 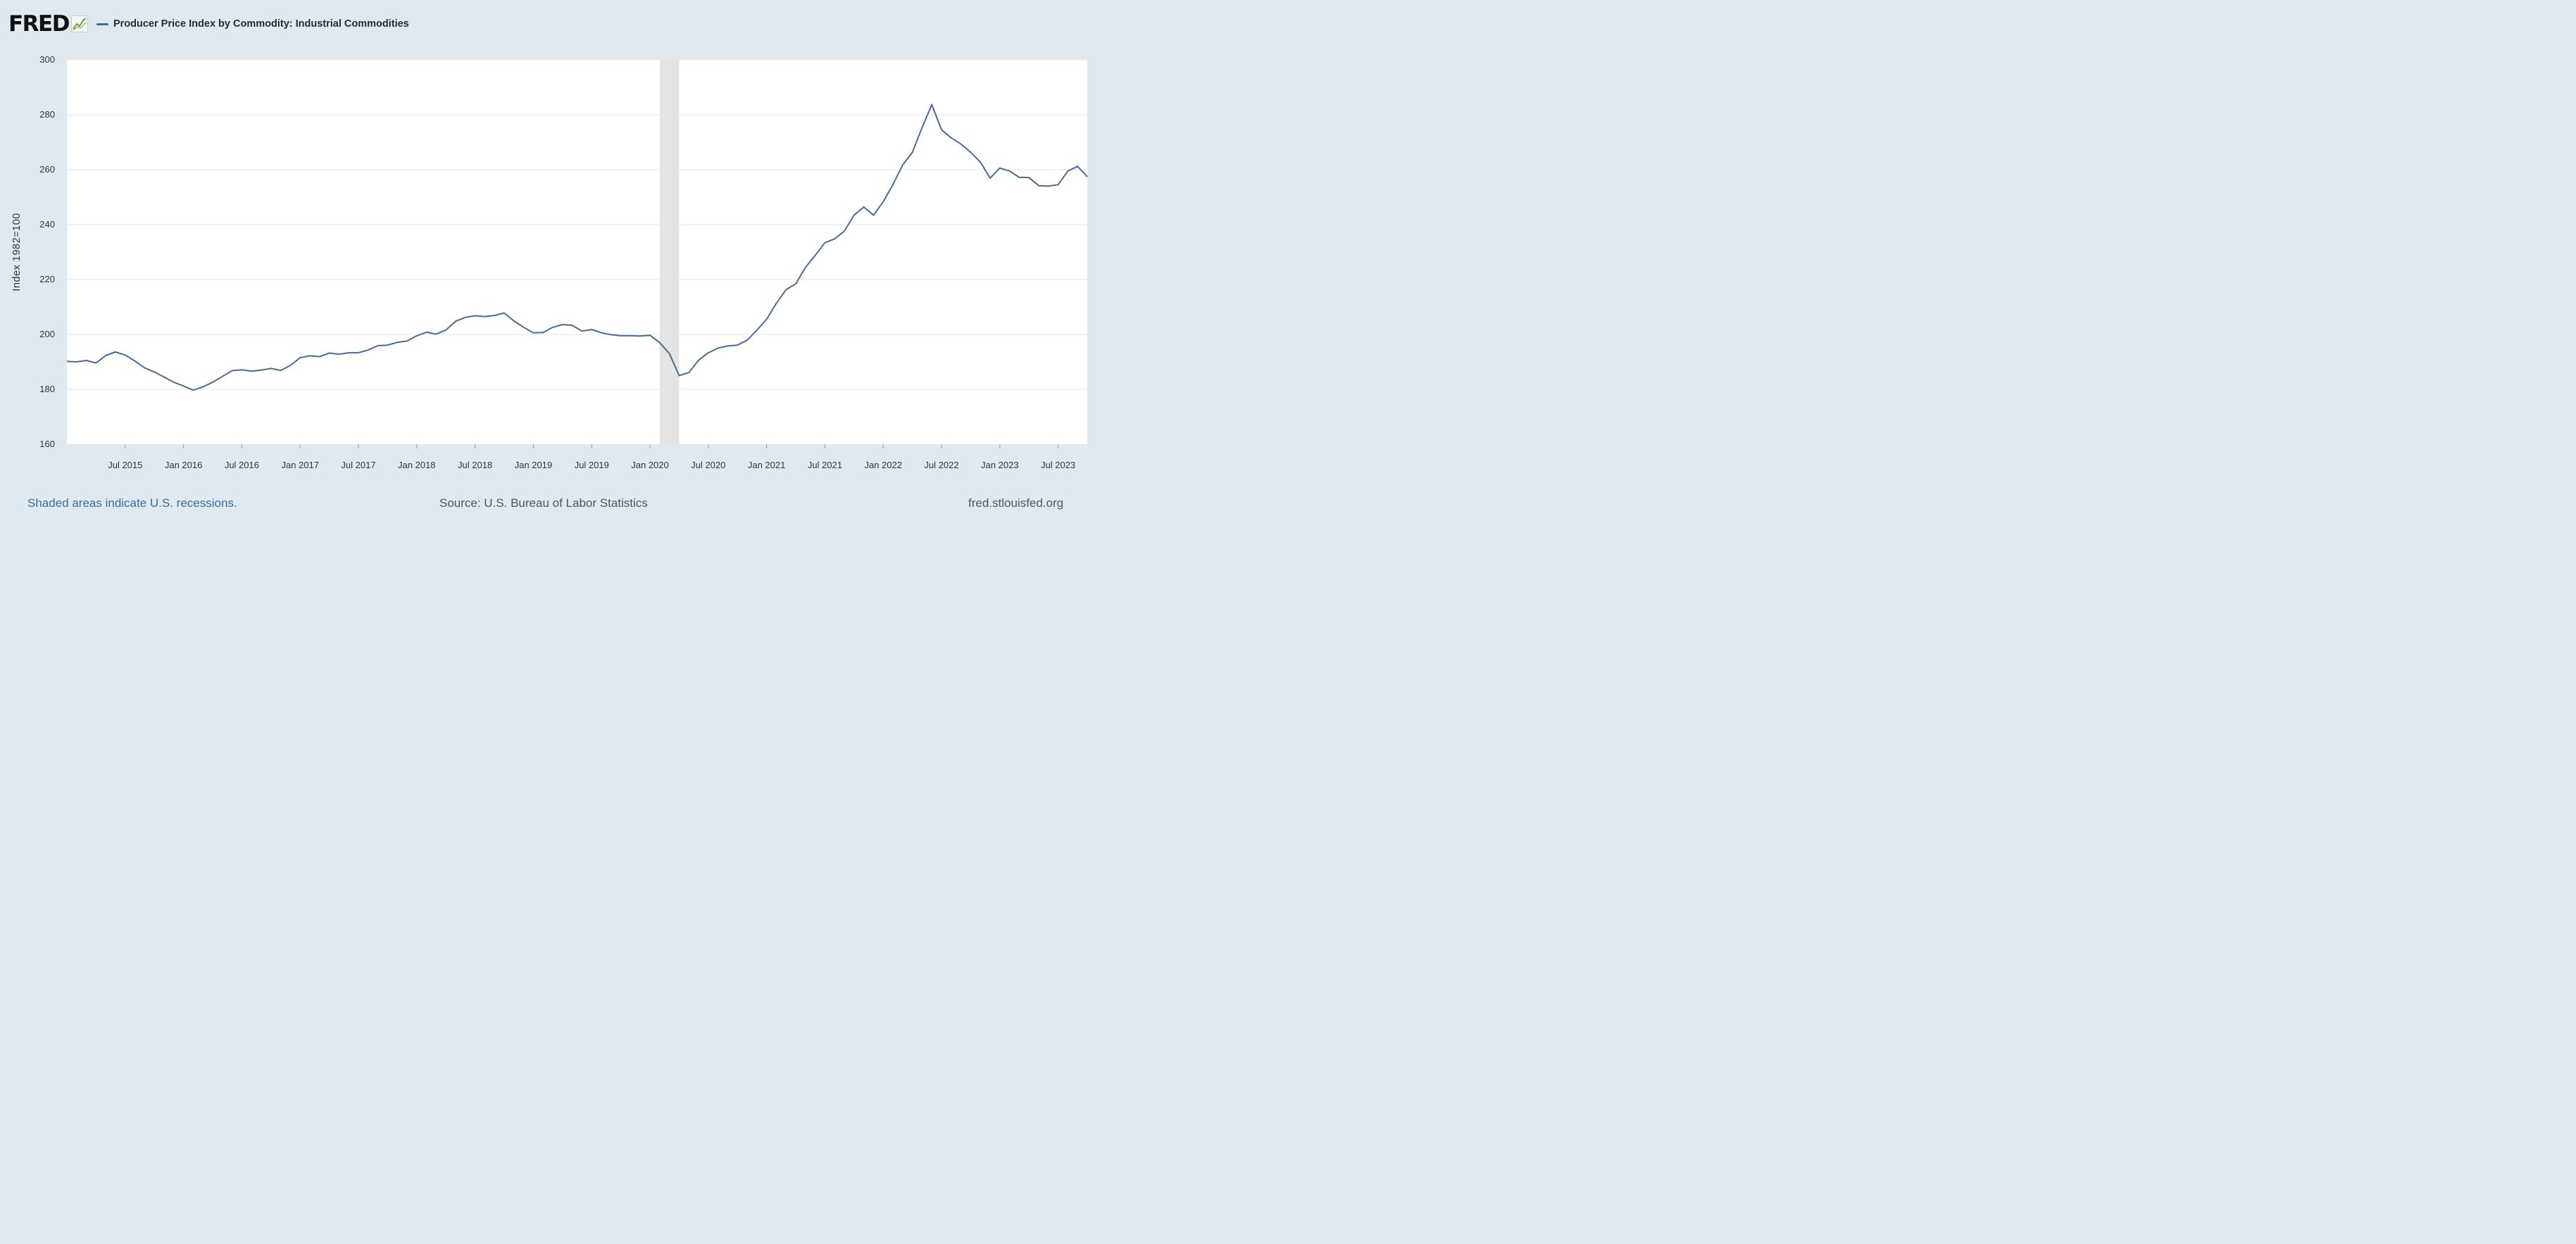 What do you see at coordinates (47, 334) in the screenshot?
I see `y-tick-label: 200` at bounding box center [47, 334].